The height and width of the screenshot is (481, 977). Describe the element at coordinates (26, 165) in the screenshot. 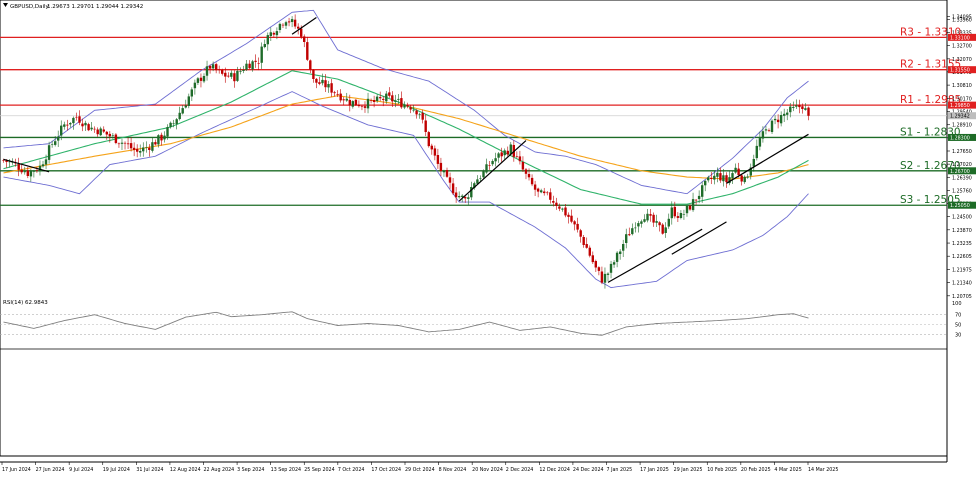

I see `trendline` at that location.